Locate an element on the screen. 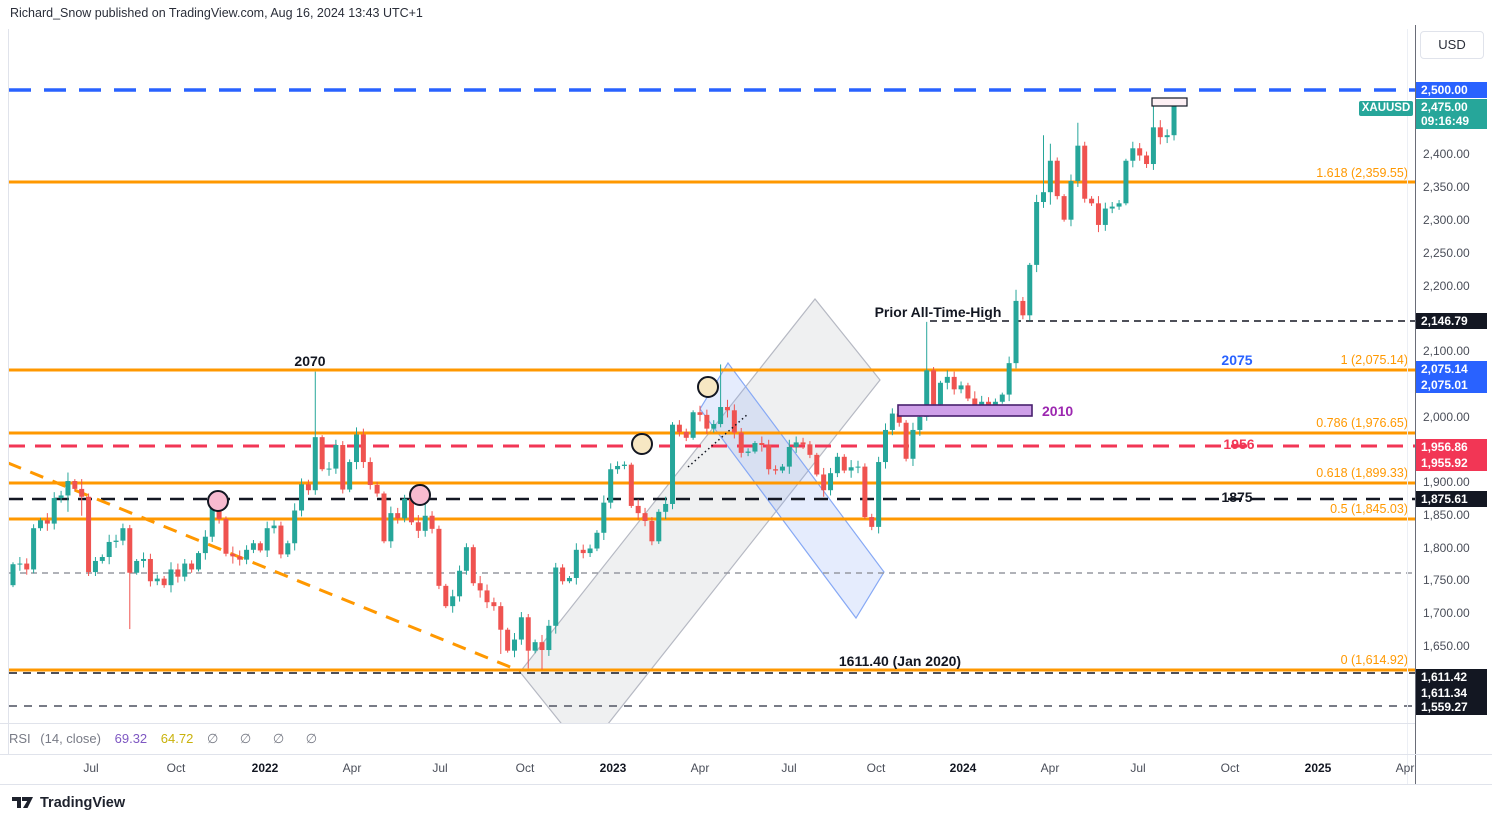  fib-0-label: 0 (1,614.92) is located at coordinates (1374, 660).